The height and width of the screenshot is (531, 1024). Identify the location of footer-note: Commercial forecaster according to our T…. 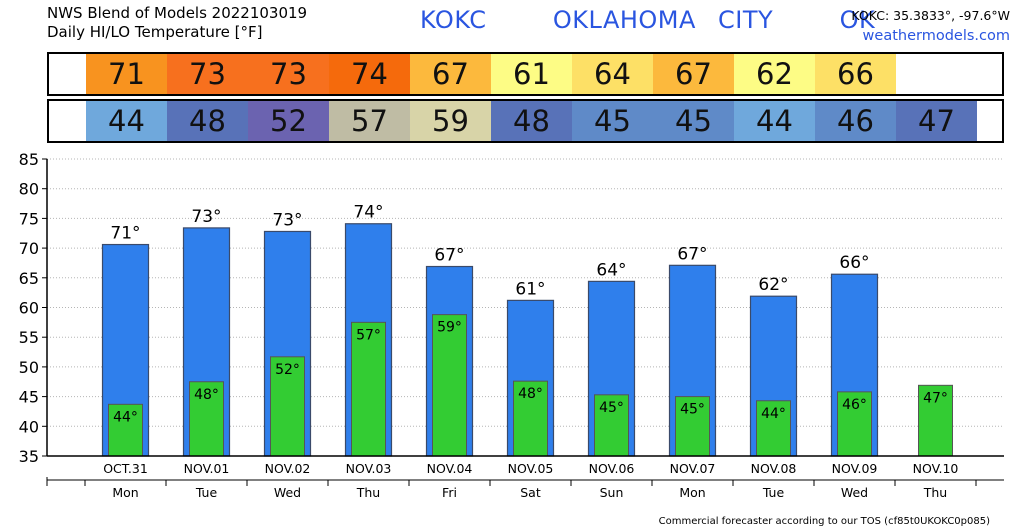
(824, 521).